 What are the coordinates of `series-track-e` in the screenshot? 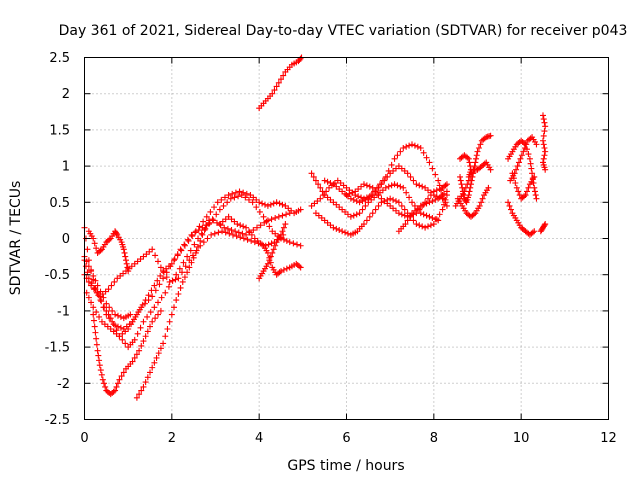 It's located at (108, 251).